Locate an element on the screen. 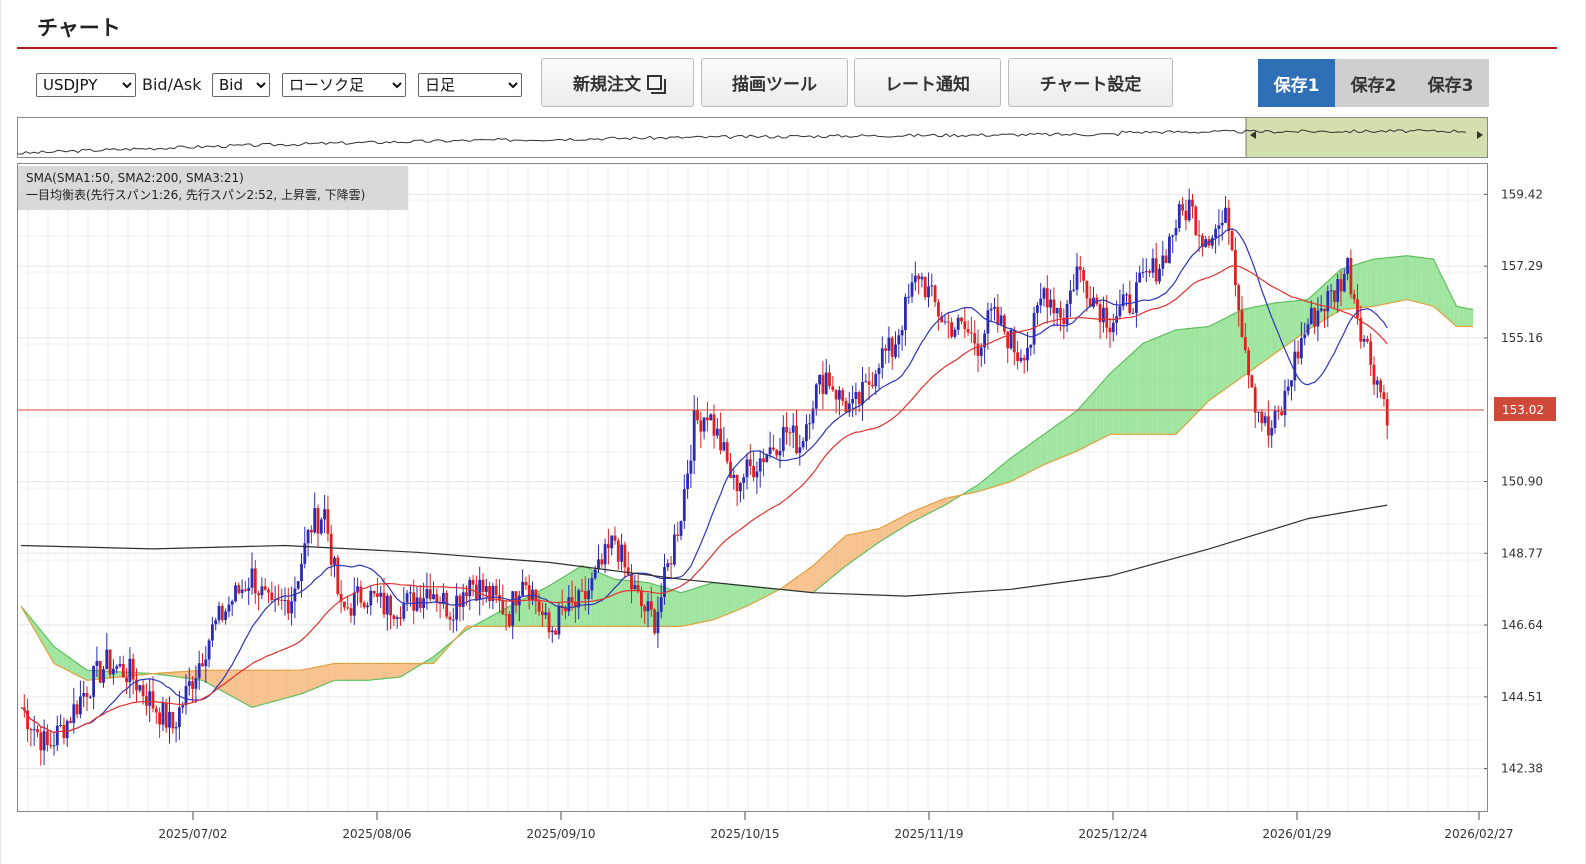  bidask-select: Bid is located at coordinates (241, 85).